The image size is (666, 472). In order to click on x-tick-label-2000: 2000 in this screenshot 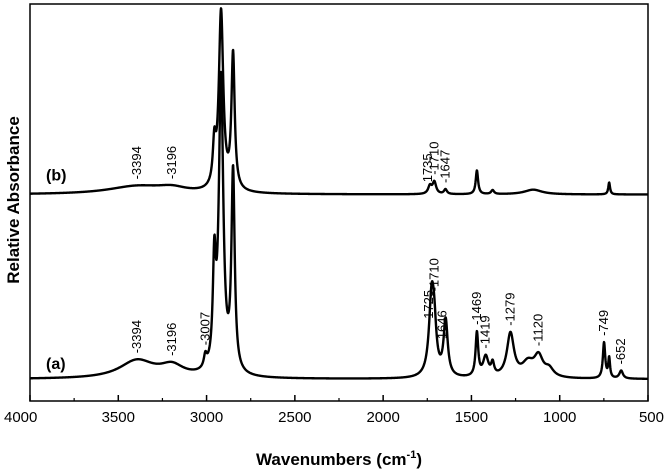, I will do `click(382, 417)`.